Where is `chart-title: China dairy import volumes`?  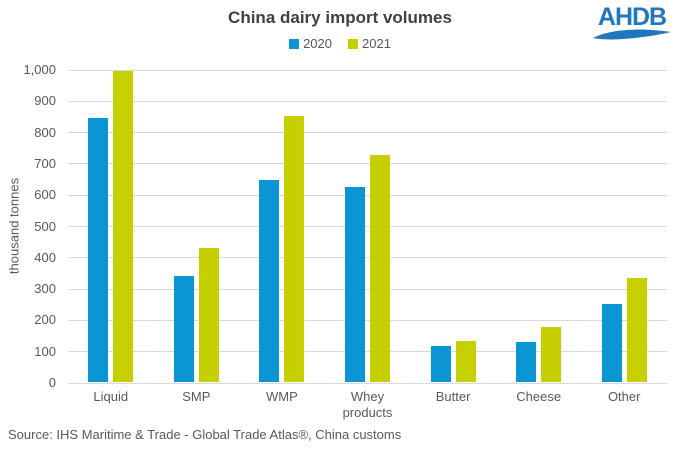 chart-title: China dairy import volumes is located at coordinates (340, 17).